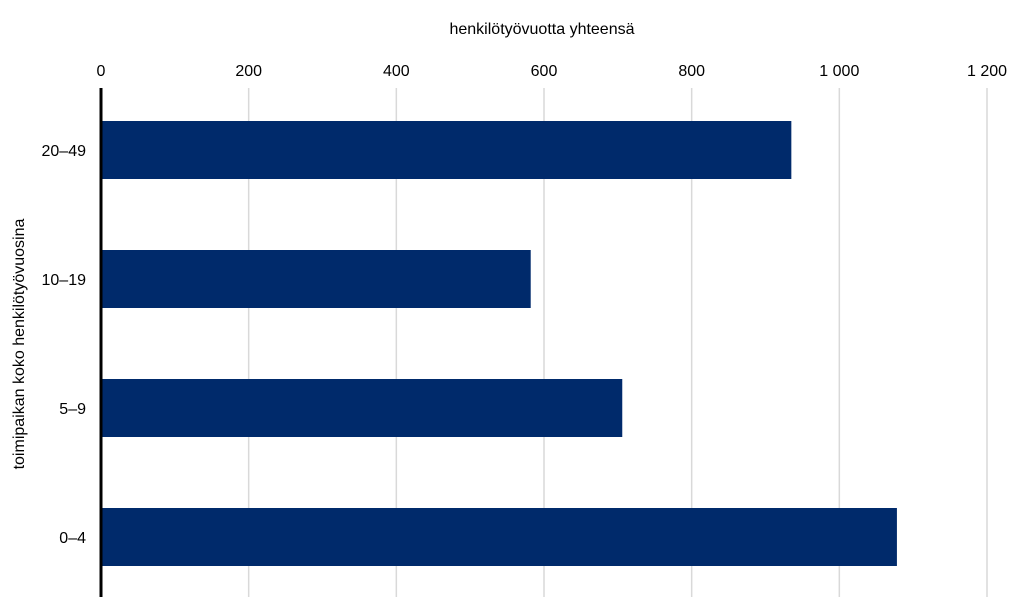 The width and height of the screenshot is (1009, 602). What do you see at coordinates (72, 538) in the screenshot?
I see `category-label: 0–4` at bounding box center [72, 538].